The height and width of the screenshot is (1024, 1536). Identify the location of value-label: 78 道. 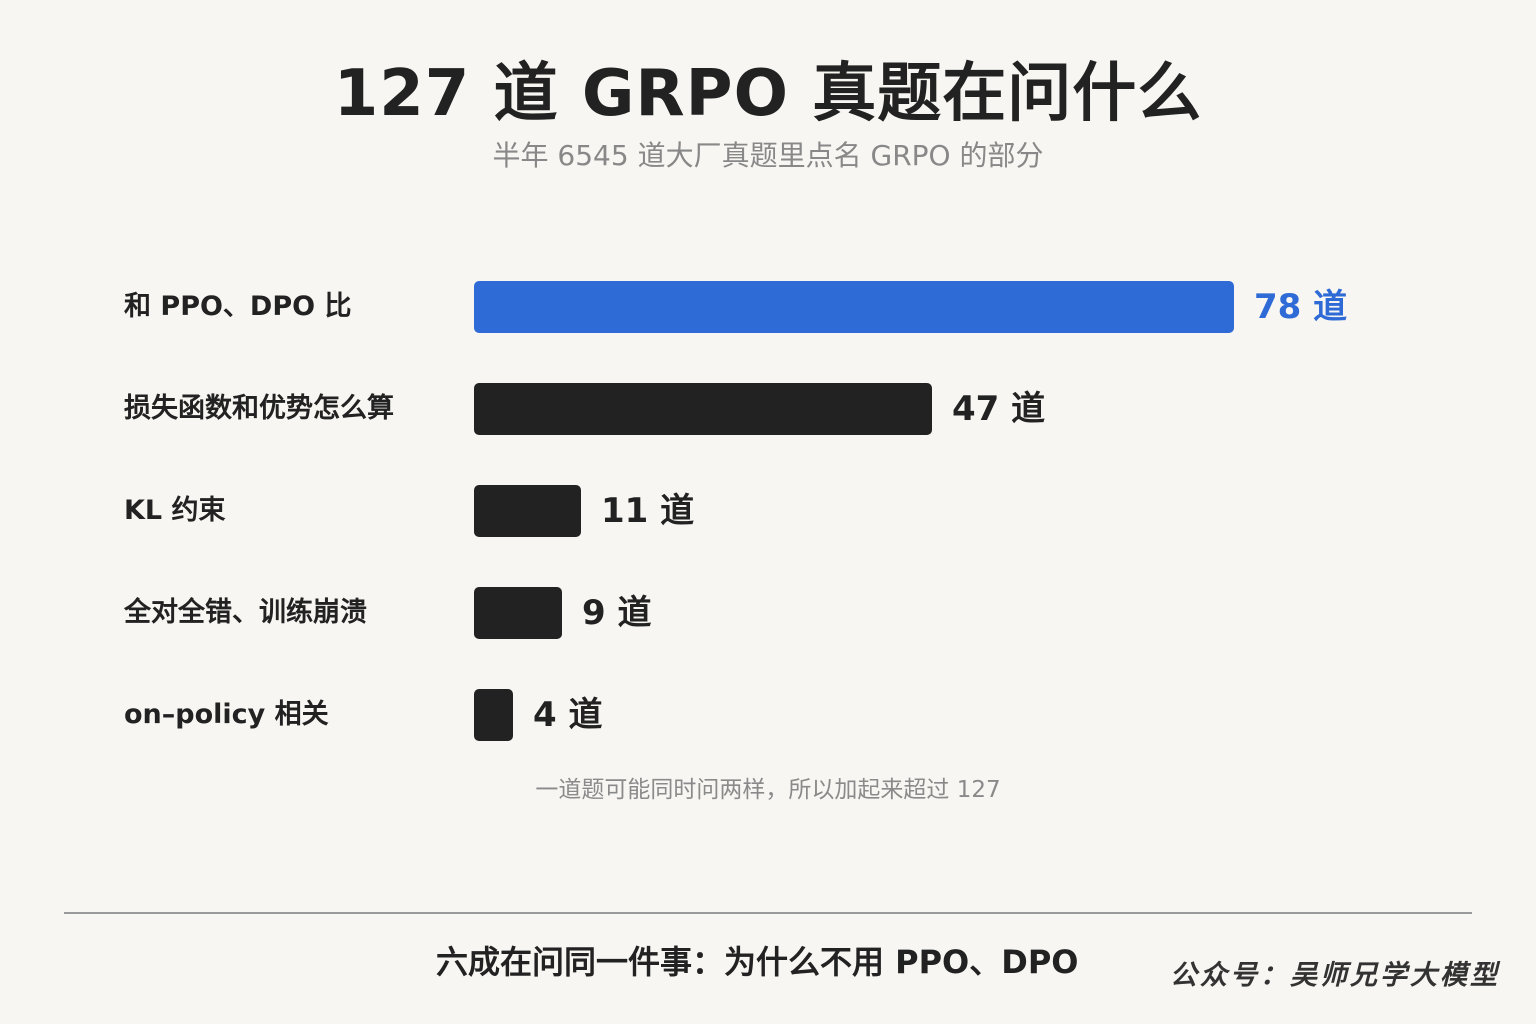
(1301, 307).